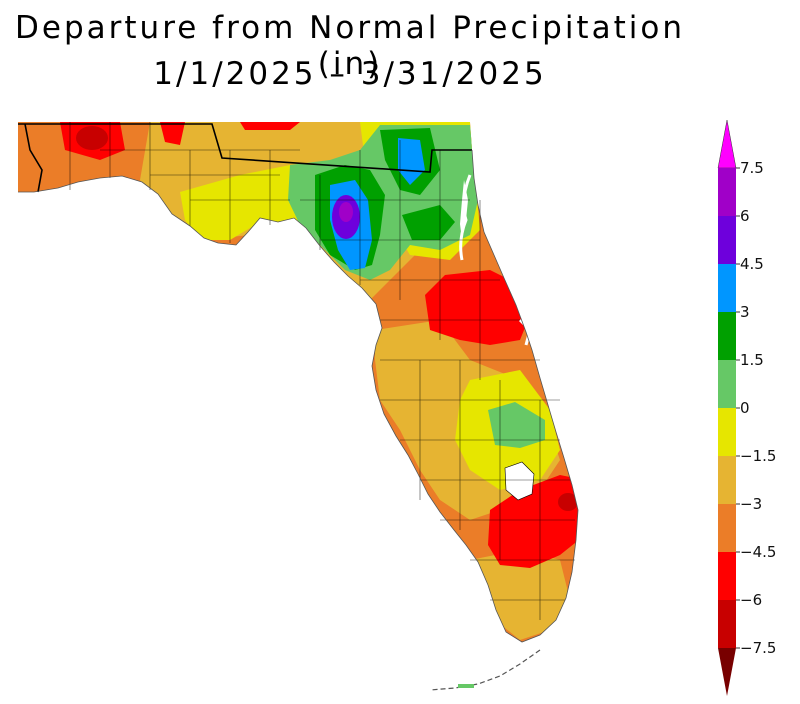 The height and width of the screenshot is (704, 800). I want to click on date-range: 1/1/2025 – 3/31/2025, so click(350, 74).